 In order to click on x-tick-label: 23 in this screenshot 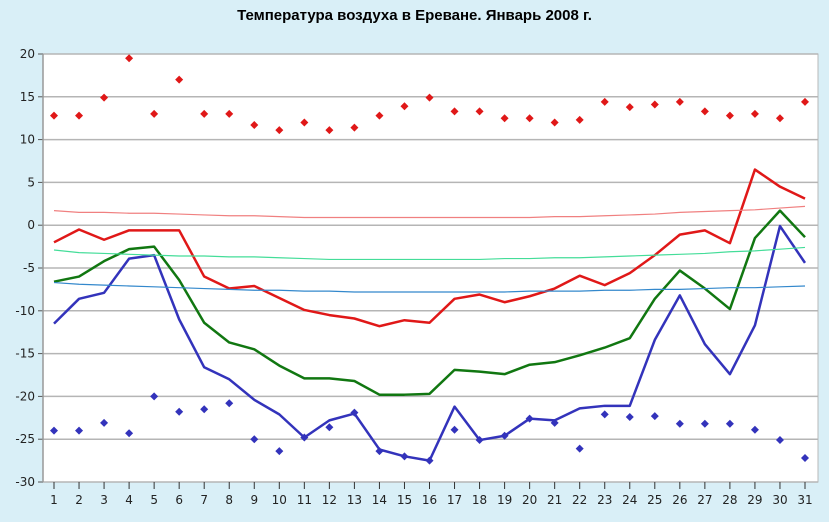, I will do `click(604, 500)`.